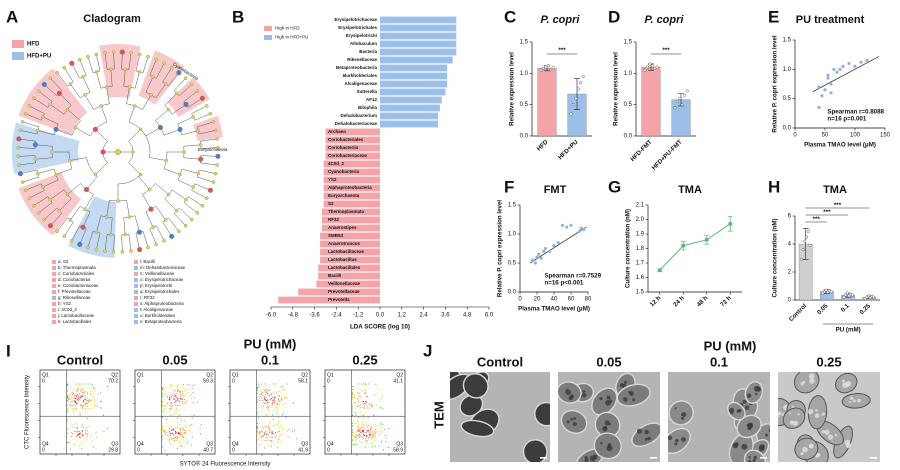 The width and height of the screenshot is (900, 470). I want to click on x-tick-label: 0.0, so click(380, 316).